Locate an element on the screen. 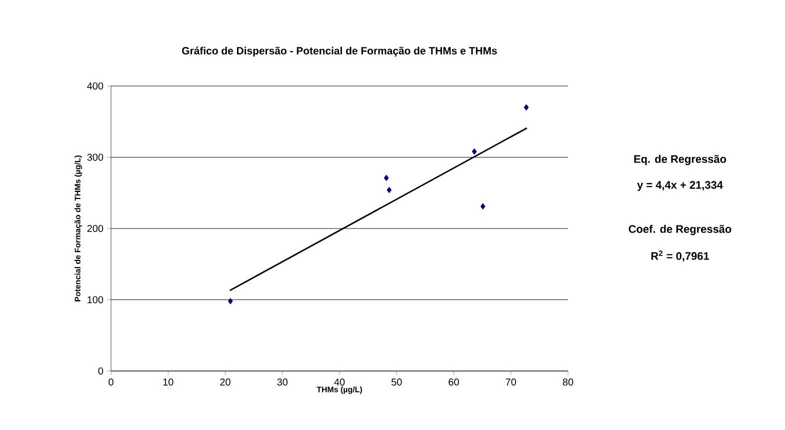 This screenshot has width=785, height=430. y-tick-label: 0 is located at coordinates (101, 371).